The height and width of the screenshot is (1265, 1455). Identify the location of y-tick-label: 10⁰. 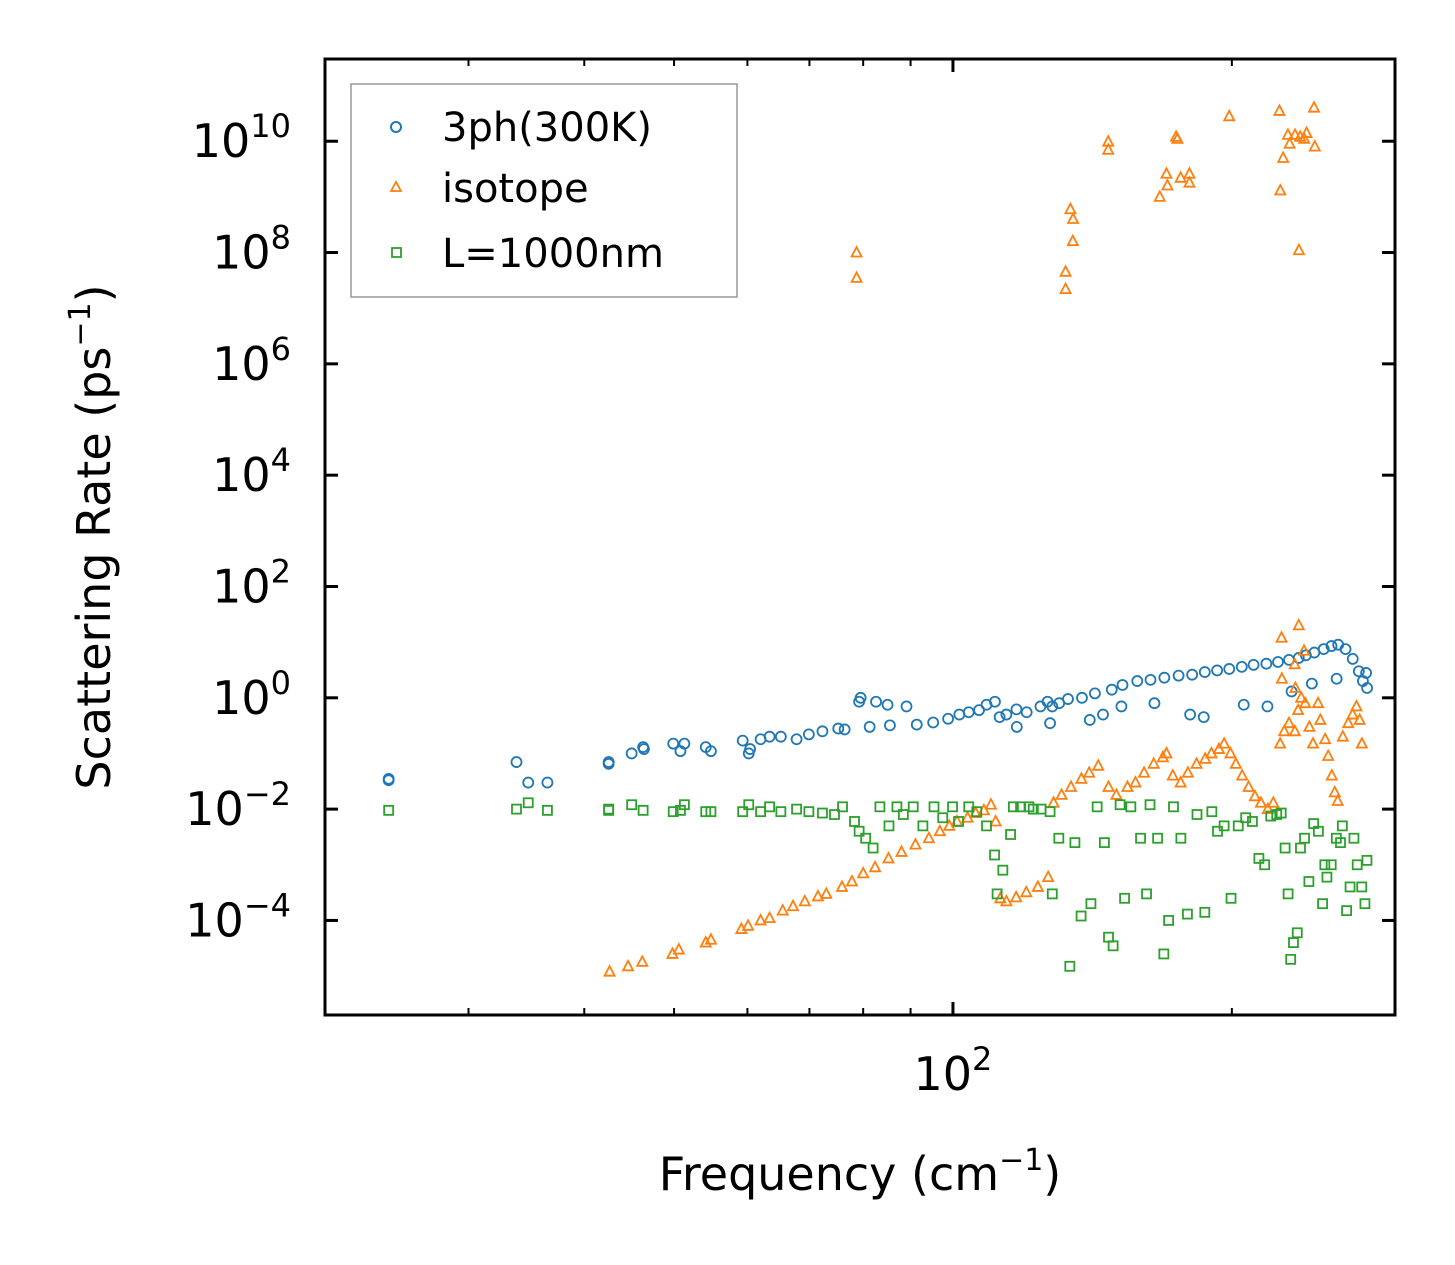
(251, 694).